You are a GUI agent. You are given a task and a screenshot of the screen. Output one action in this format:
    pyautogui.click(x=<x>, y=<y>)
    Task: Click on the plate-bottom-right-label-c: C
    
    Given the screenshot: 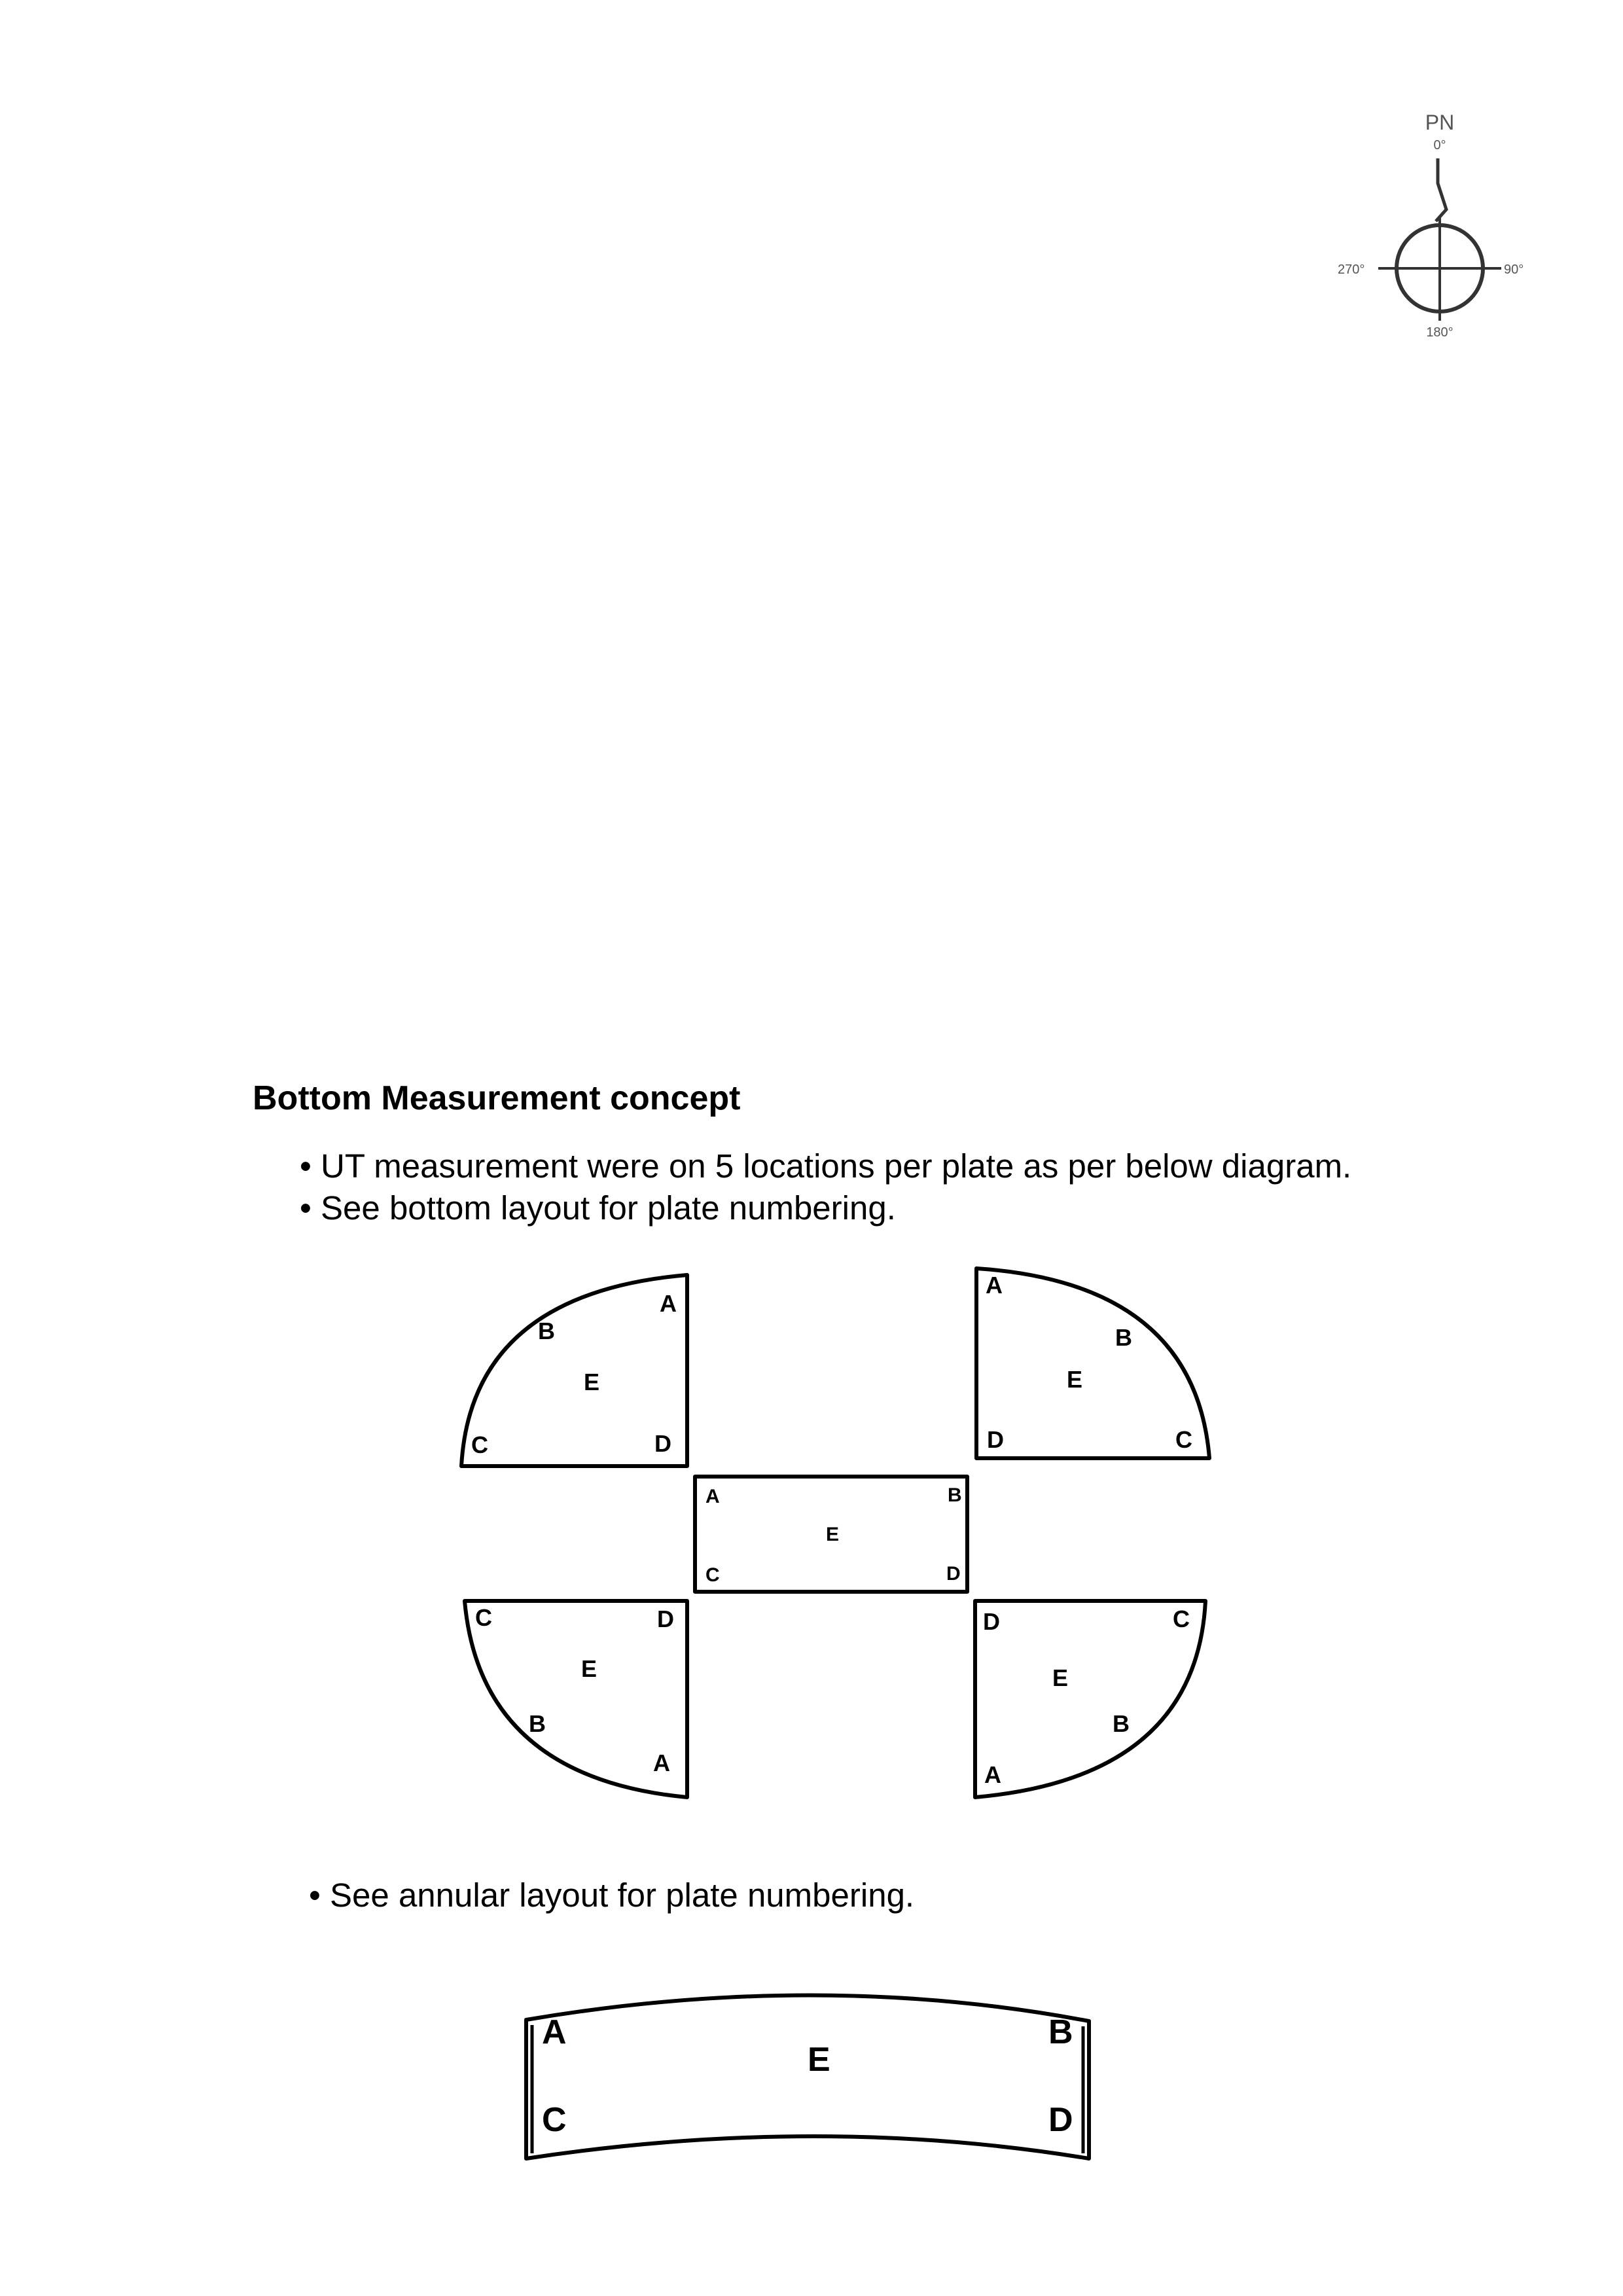 What is the action you would take?
    pyautogui.click(x=1181, y=1618)
    